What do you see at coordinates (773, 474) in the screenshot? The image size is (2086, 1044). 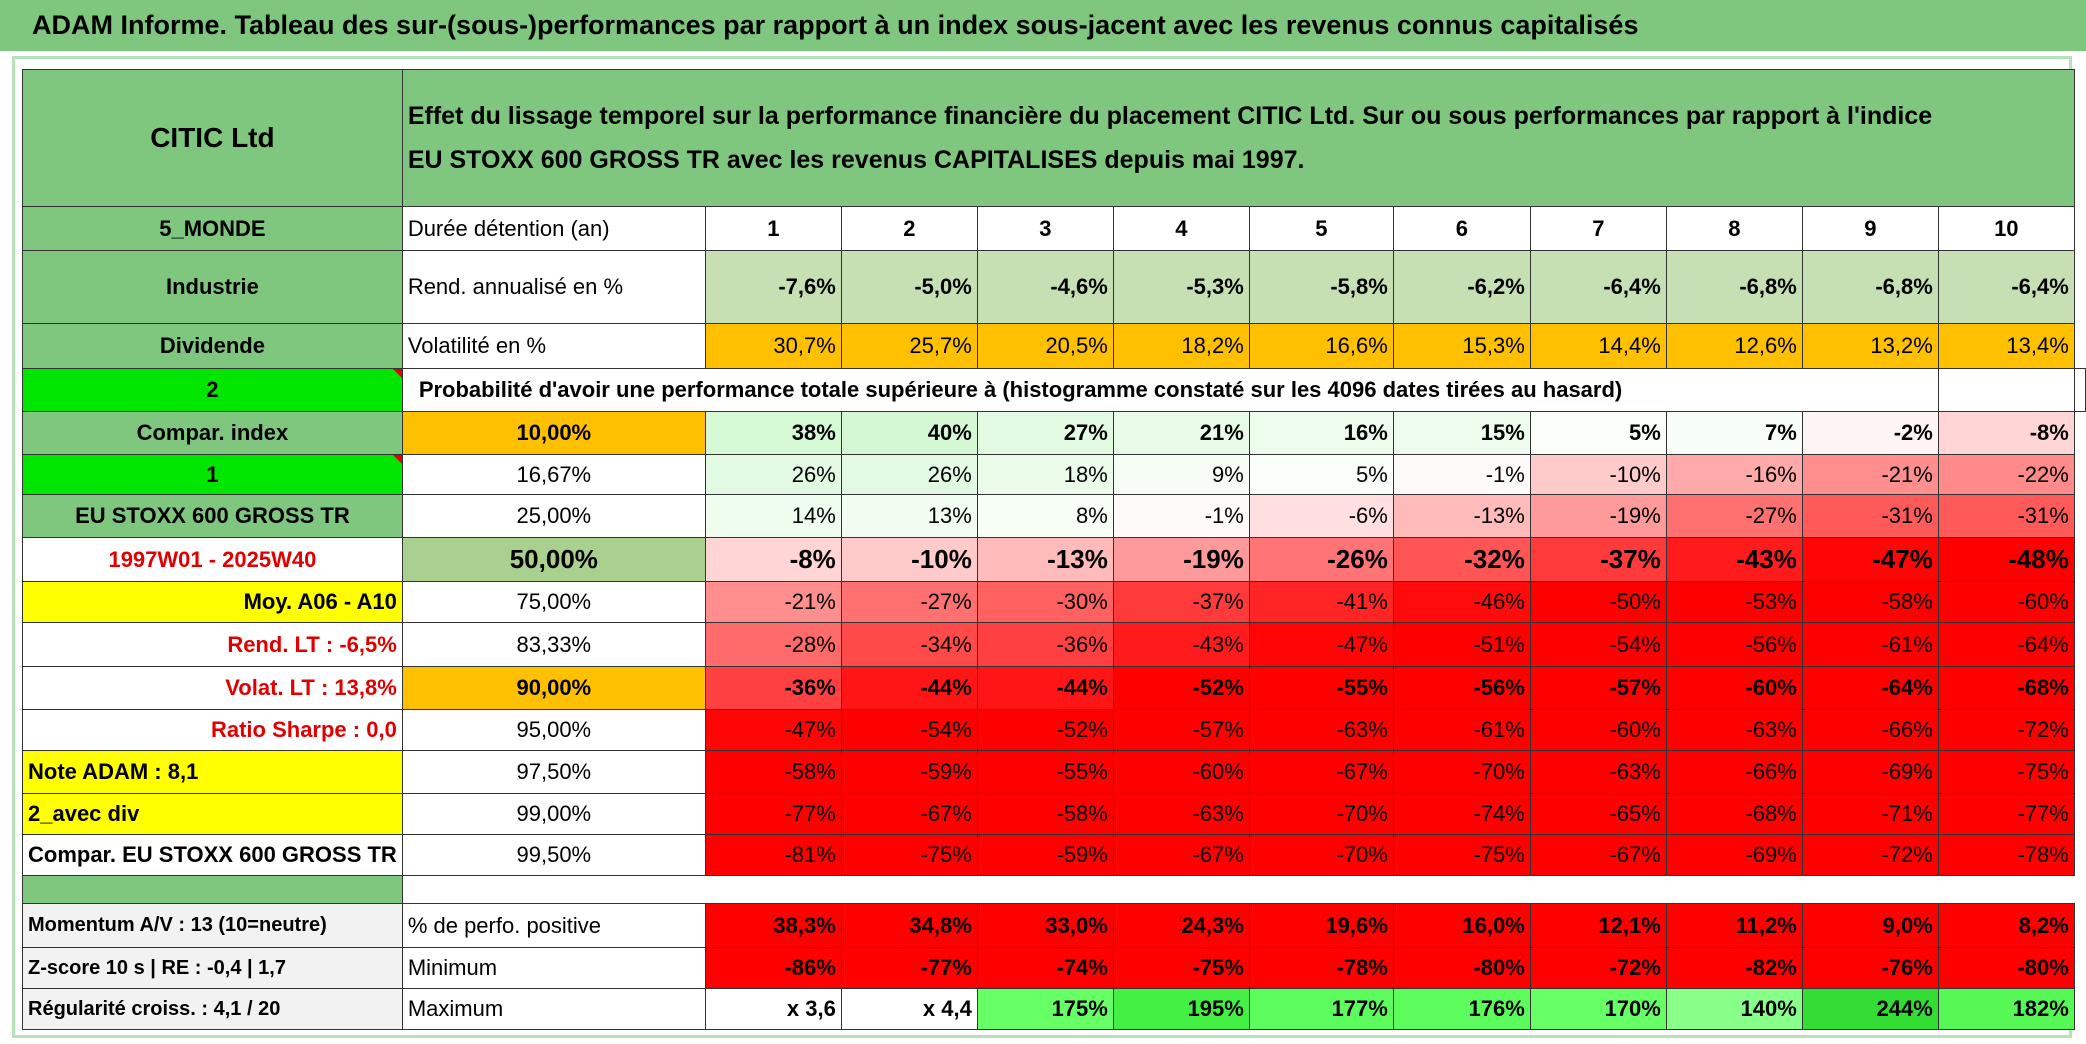 I see `value-cell: 26%` at bounding box center [773, 474].